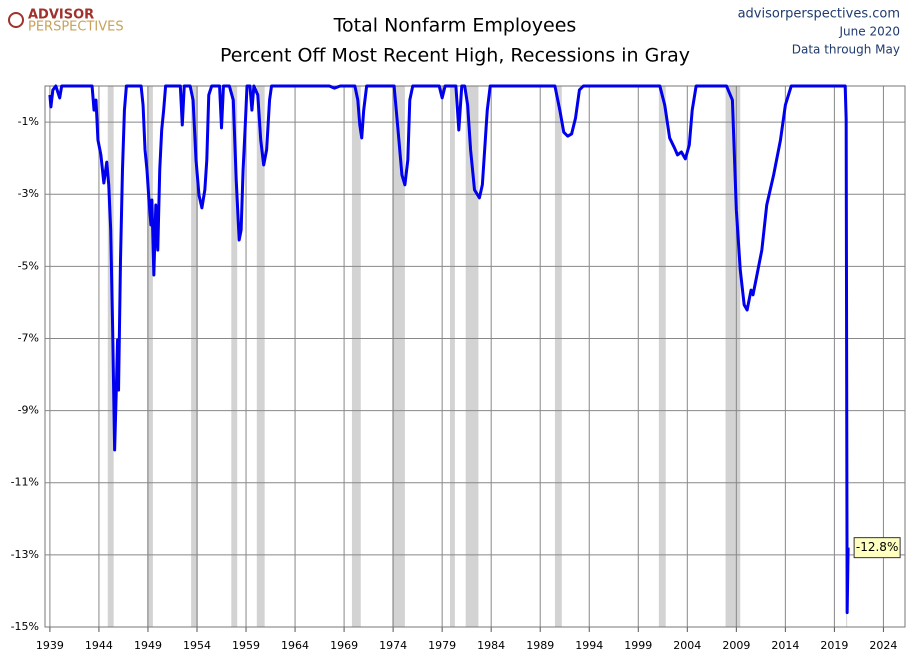 The image size is (910, 661). What do you see at coordinates (819, 14) in the screenshot?
I see `source: advisorperspectives.com` at bounding box center [819, 14].